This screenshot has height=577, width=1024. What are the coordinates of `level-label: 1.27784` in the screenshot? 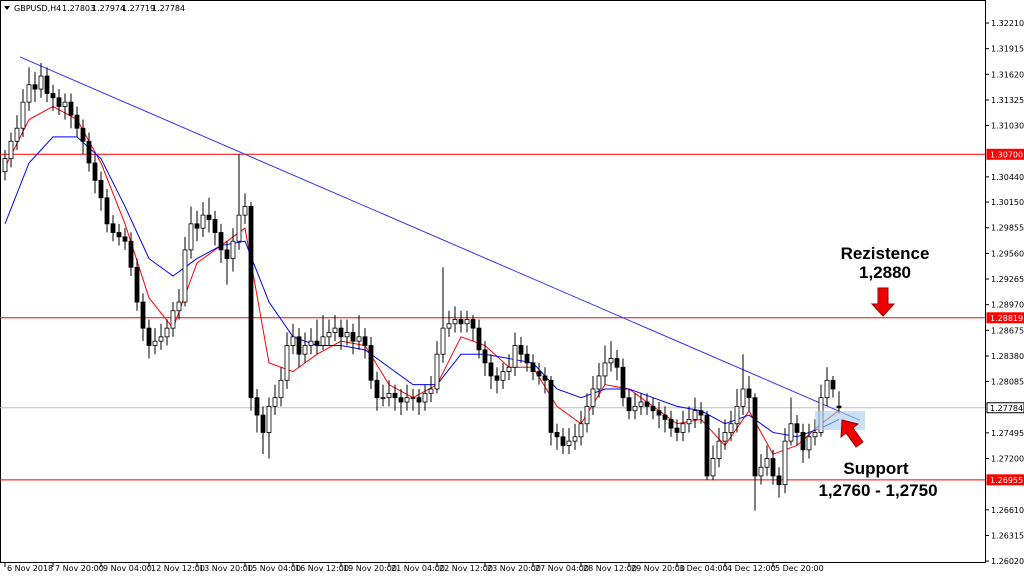 It's located at (1006, 408).